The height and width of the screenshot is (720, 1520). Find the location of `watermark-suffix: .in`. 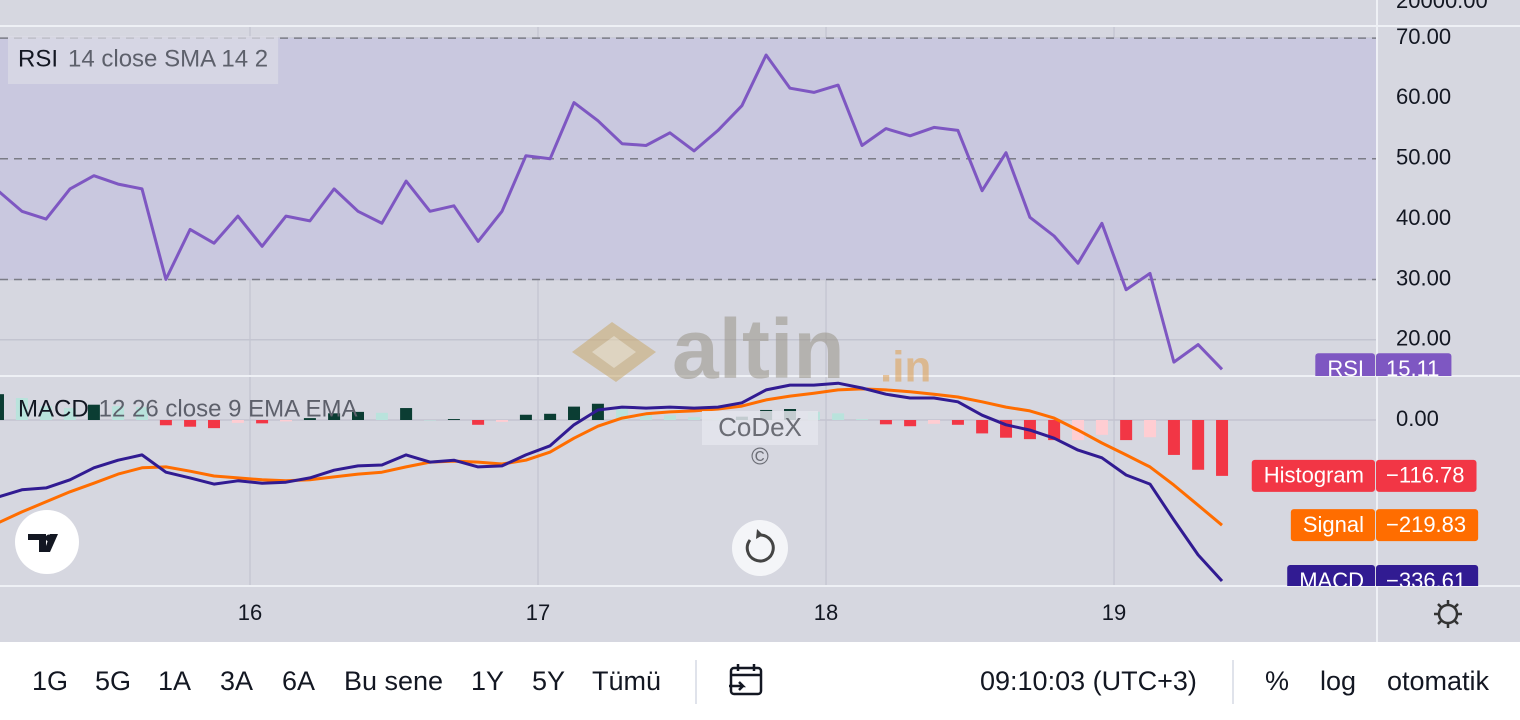

watermark-suffix: .in is located at coordinates (905, 367).